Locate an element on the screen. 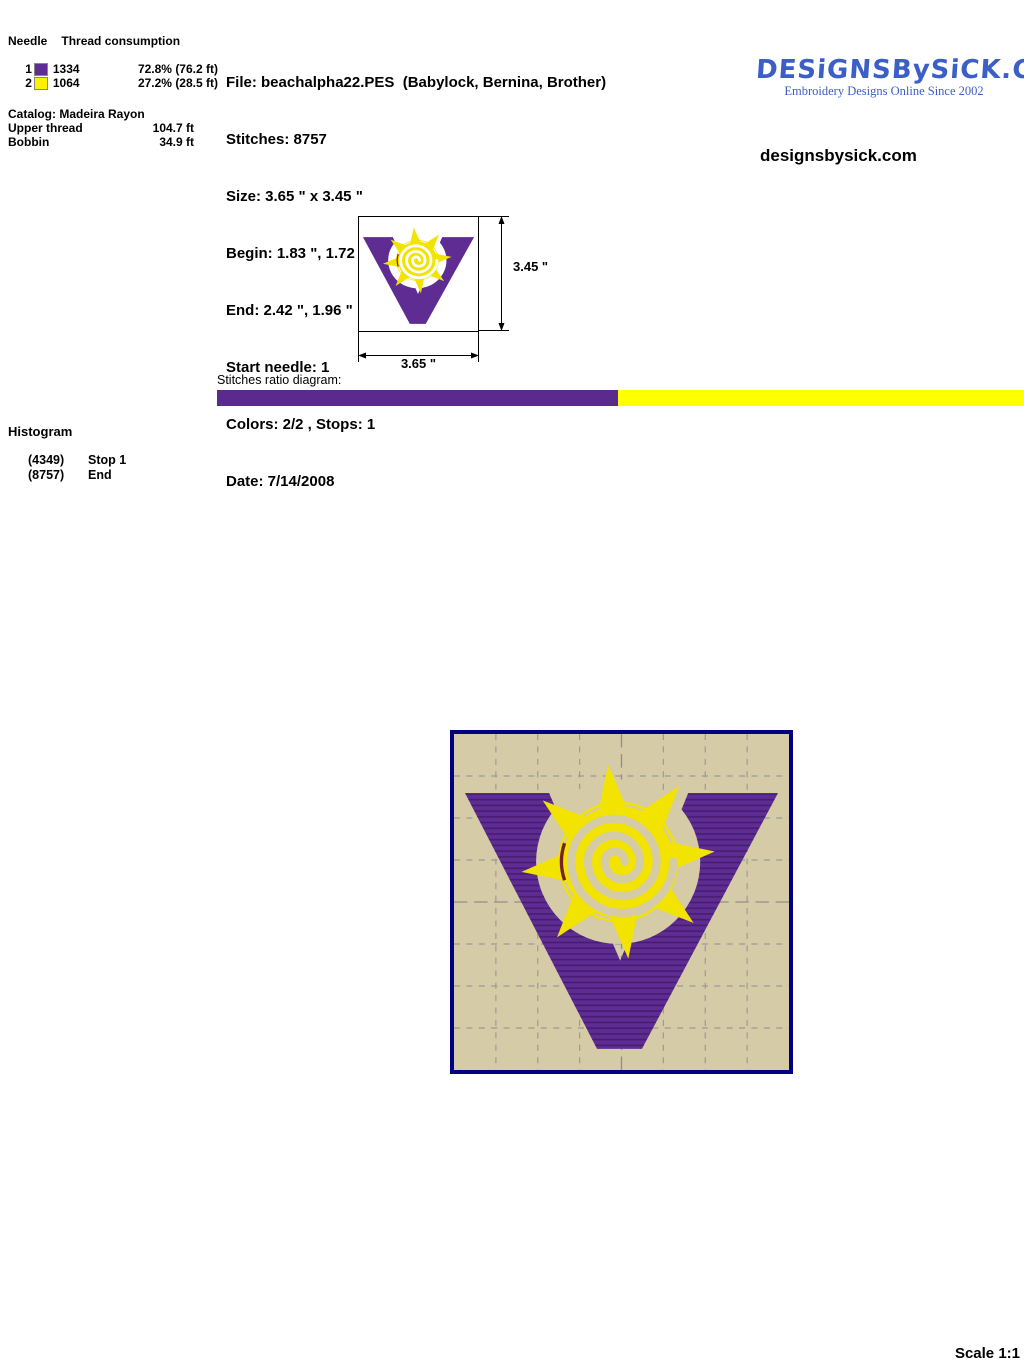 This screenshot has height=1370, width=1024. thread-table-header: Needle Thread consumption is located at coordinates (113, 41).